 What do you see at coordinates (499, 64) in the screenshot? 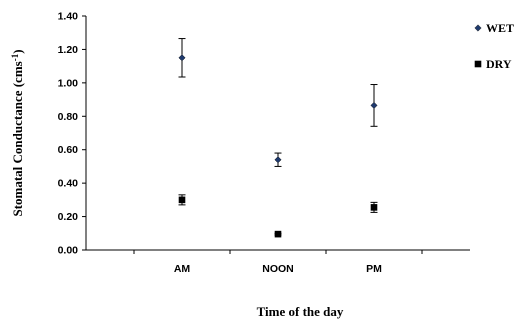
I see `legend-label-dry: DRY` at bounding box center [499, 64].